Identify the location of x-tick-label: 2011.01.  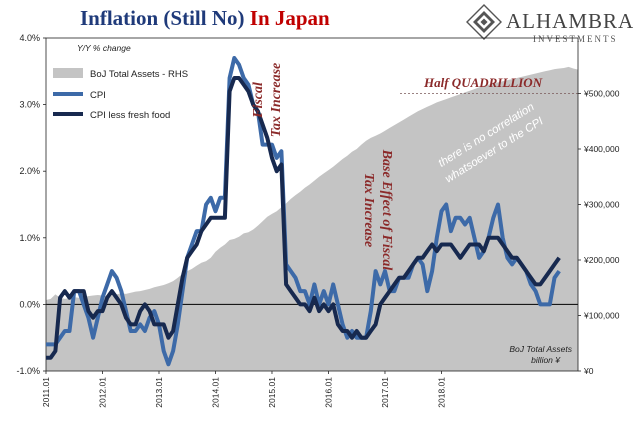
(46, 392).